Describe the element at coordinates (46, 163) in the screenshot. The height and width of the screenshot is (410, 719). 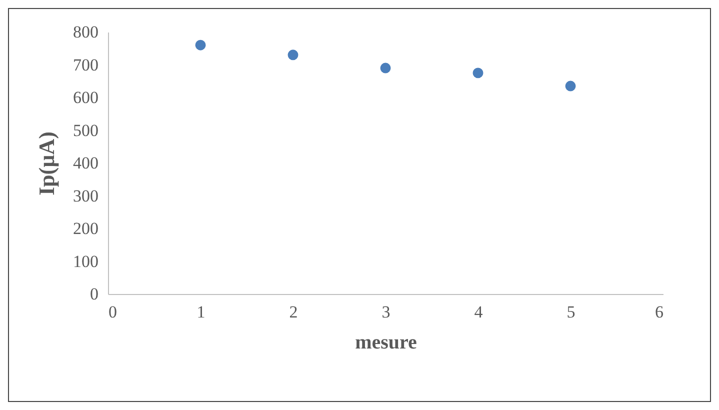
I see `y-axis-title: Ip(µA)` at that location.